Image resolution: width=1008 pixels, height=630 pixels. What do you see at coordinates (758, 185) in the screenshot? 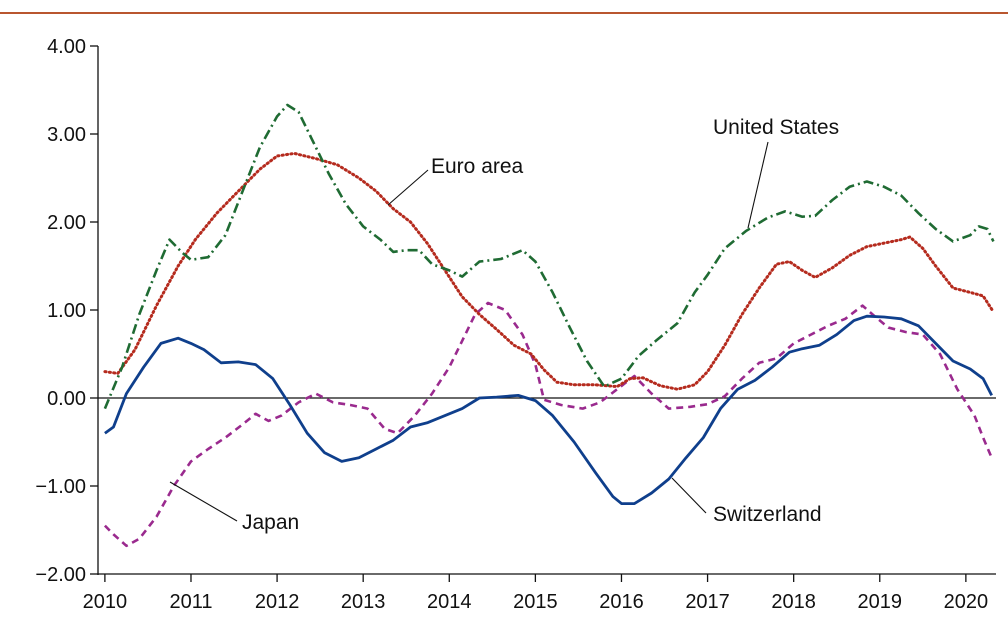
I see `leader-line-united-states` at bounding box center [758, 185].